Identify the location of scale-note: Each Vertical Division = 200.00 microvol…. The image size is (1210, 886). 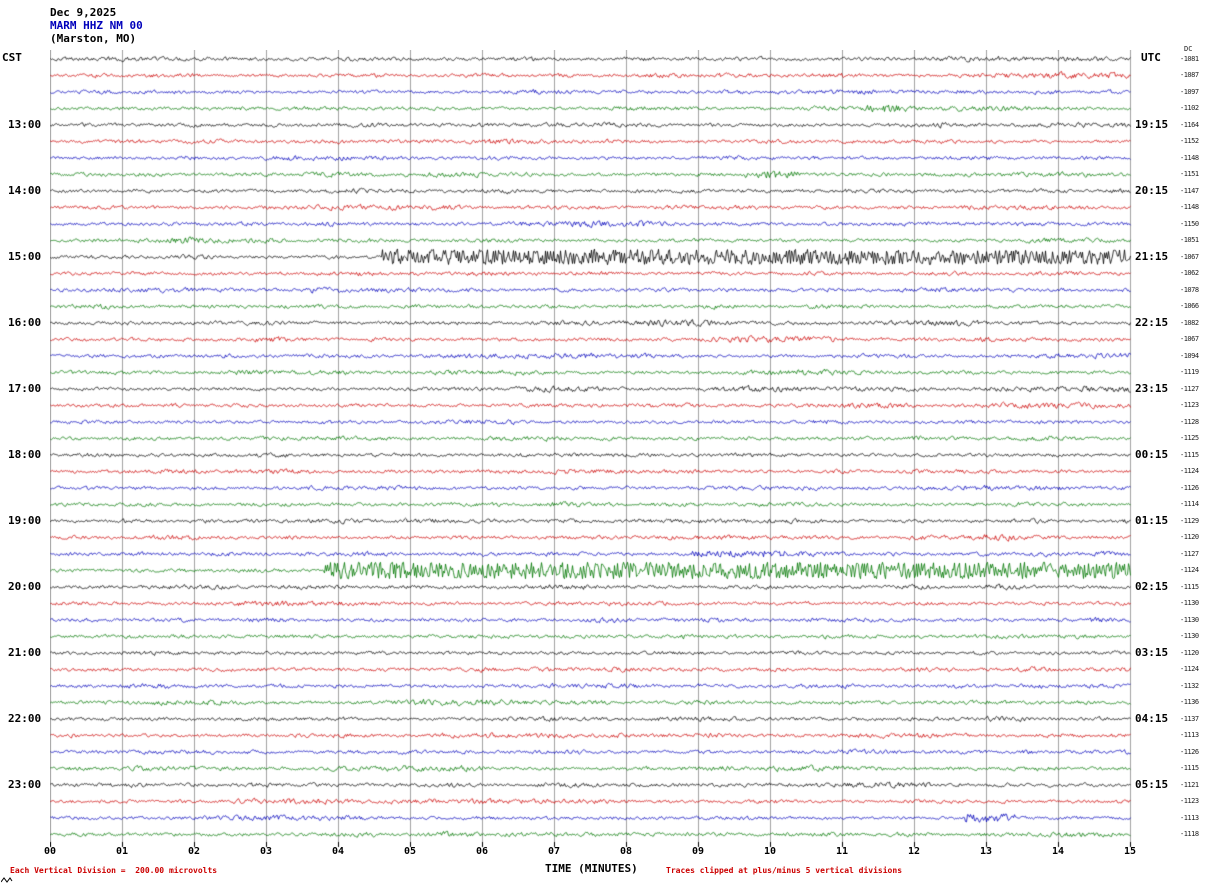
(114, 870).